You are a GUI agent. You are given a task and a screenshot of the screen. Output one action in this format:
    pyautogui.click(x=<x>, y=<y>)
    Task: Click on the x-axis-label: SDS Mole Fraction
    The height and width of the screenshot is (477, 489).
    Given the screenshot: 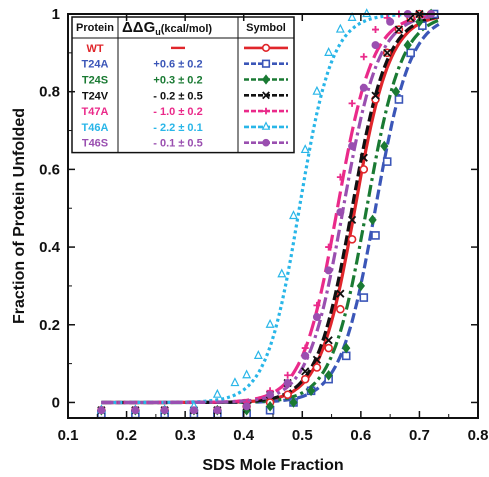 What is the action you would take?
    pyautogui.click(x=272, y=465)
    